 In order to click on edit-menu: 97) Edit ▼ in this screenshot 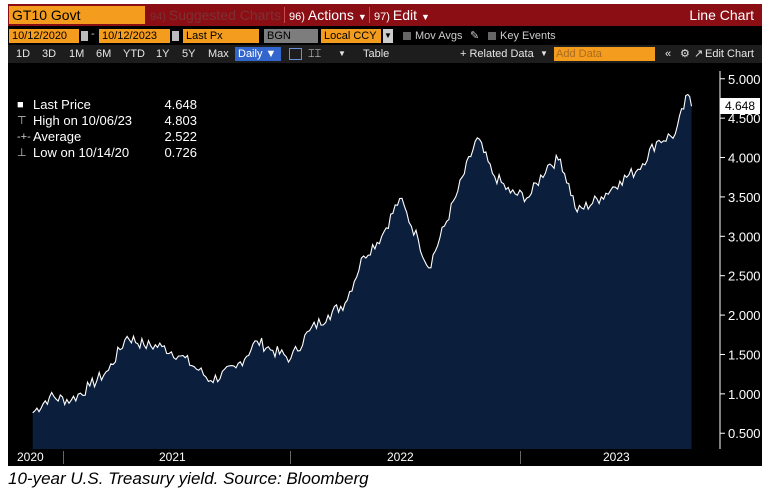, I will do `click(402, 15)`.